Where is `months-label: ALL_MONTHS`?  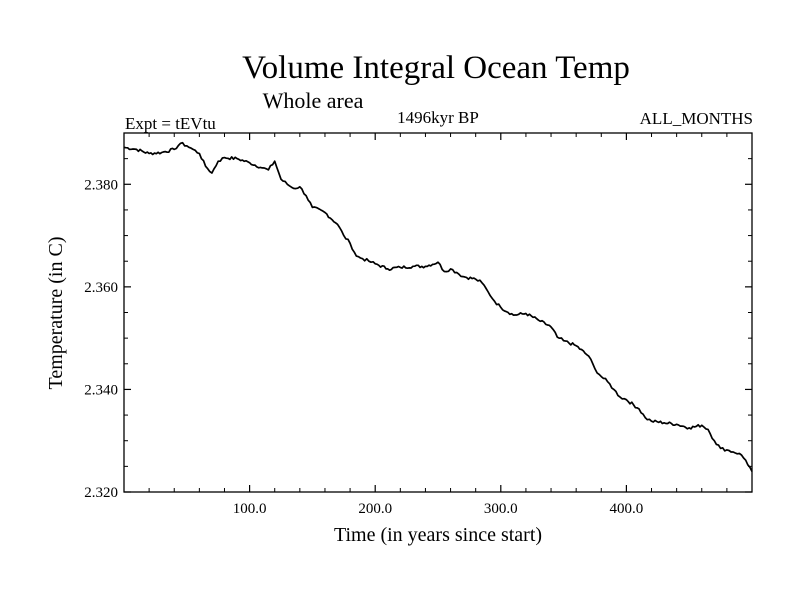
months-label: ALL_MONTHS is located at coordinates (696, 118).